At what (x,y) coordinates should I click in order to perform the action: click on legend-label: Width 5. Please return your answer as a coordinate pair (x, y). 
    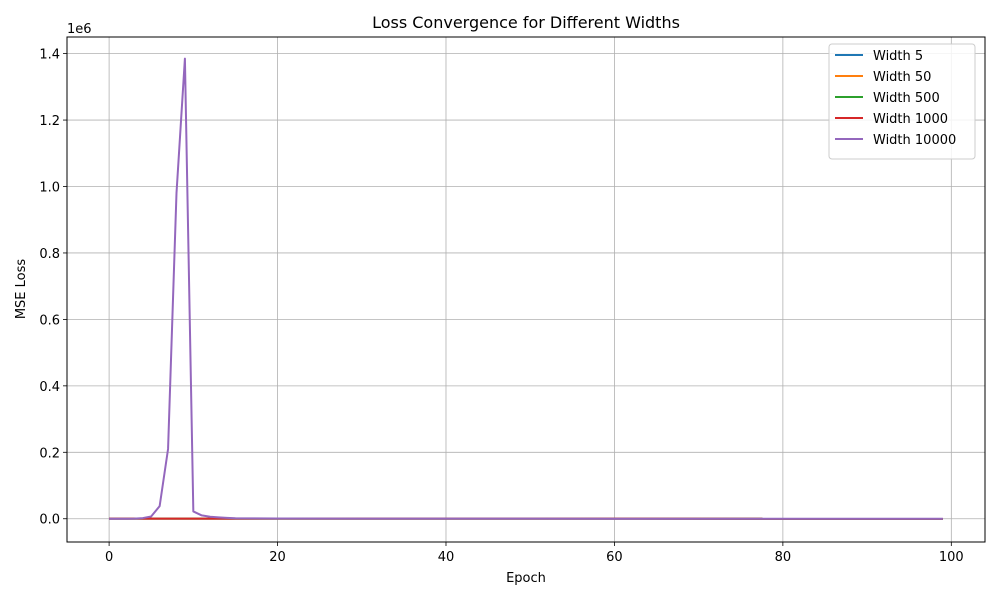
    Looking at the image, I should click on (898, 56).